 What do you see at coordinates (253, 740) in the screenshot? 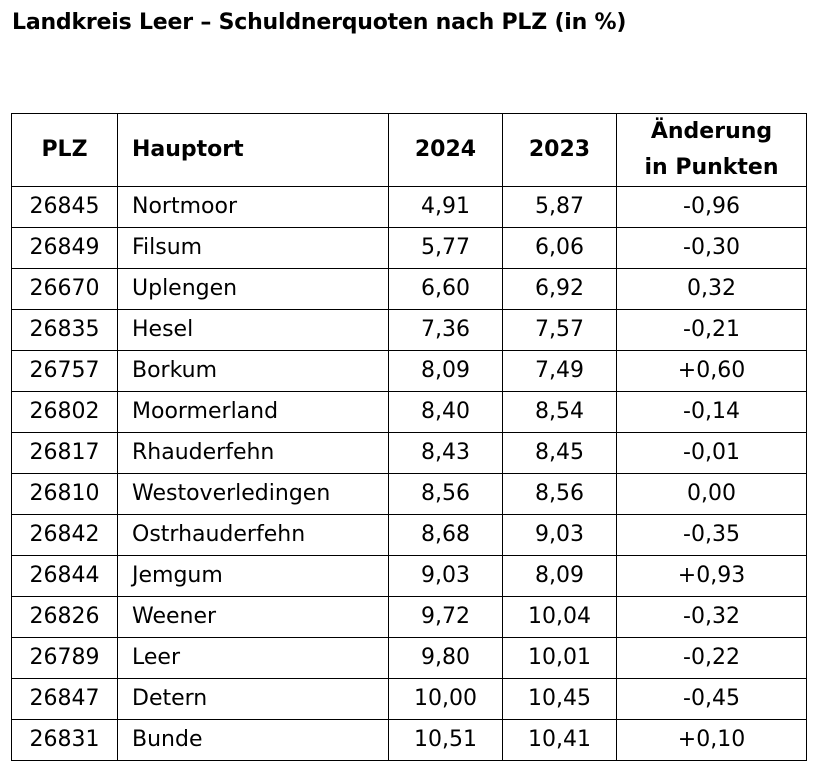
I see `cell-hauptort: Bunde` at bounding box center [253, 740].